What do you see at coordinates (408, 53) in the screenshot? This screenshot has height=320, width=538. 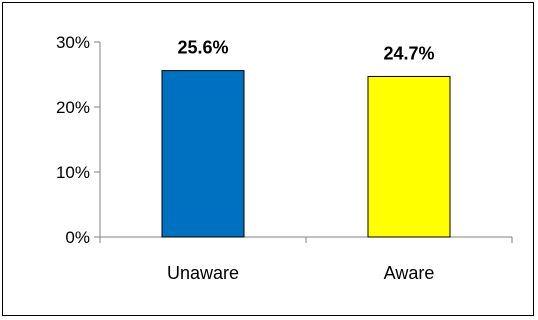 I see `data-label-aware: 24.7%` at bounding box center [408, 53].